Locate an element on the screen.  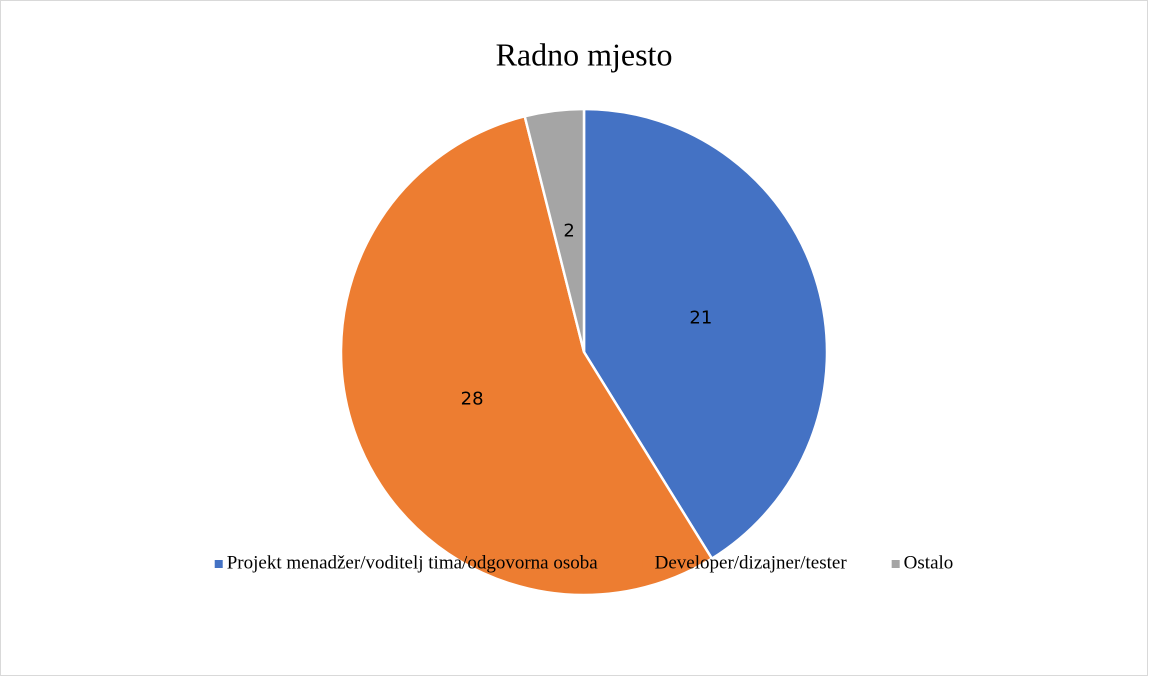
data-label: 21 is located at coordinates (700, 318).